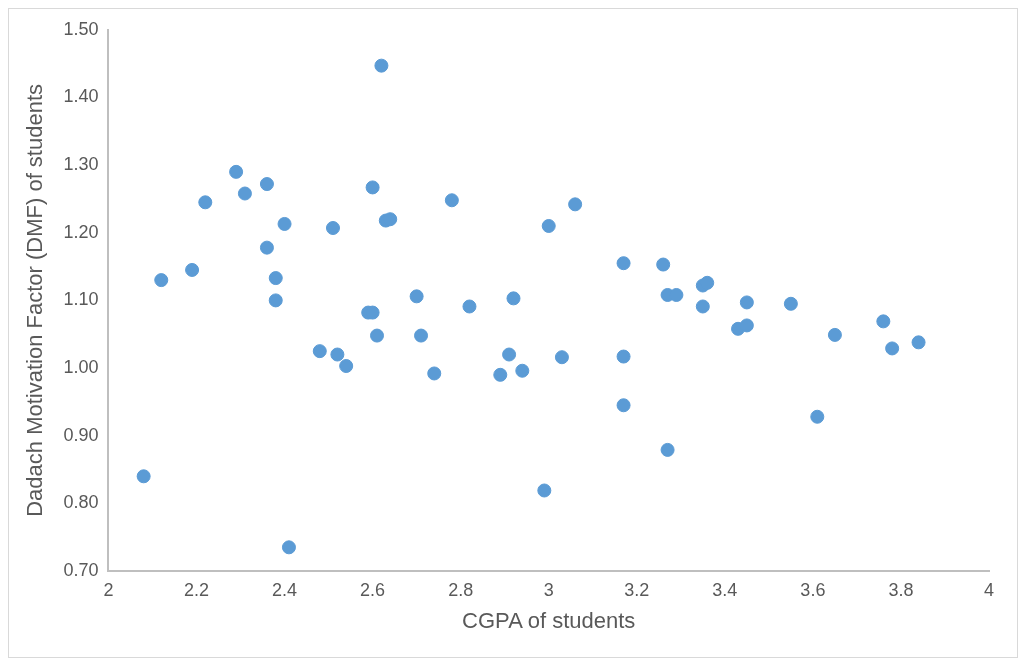  Describe the element at coordinates (373, 589) in the screenshot. I see `x-tick-label: 2.6` at that location.